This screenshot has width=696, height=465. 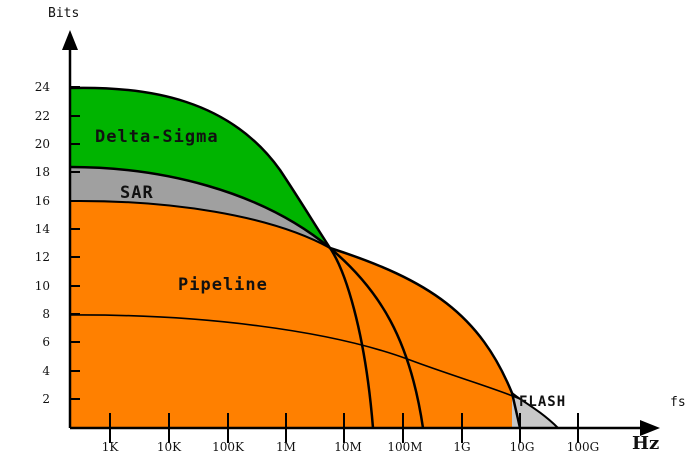 What do you see at coordinates (404, 447) in the screenshot?
I see `x-tick-label-100m: 100M` at bounding box center [404, 447].